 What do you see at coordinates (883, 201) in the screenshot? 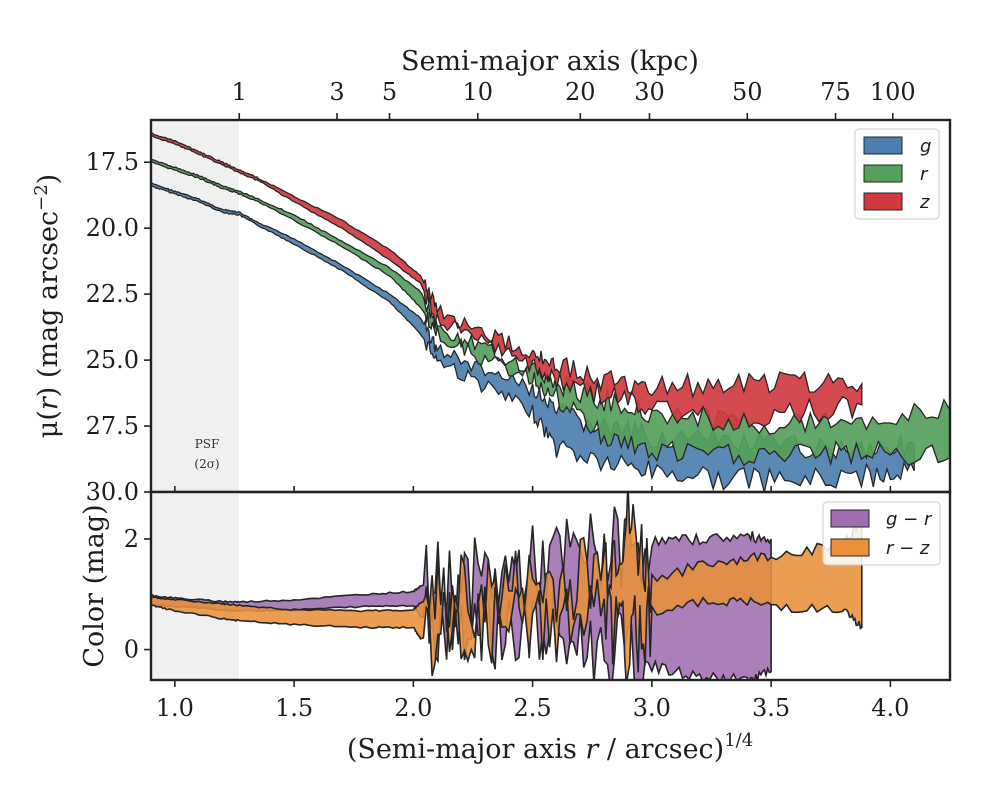
I see `legend-swatch-z` at bounding box center [883, 201].